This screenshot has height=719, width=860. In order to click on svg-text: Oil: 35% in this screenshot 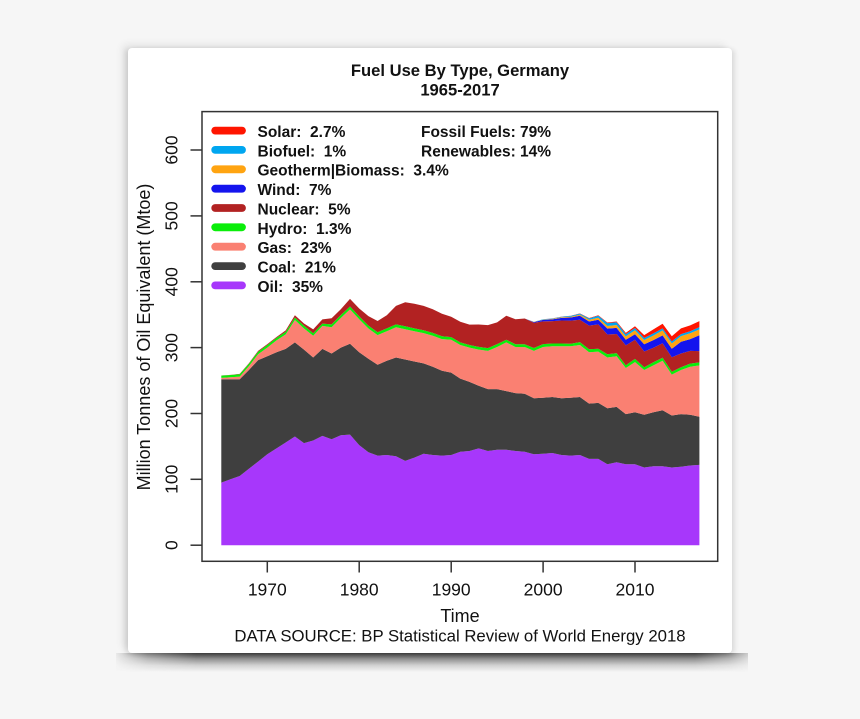, I will do `click(291, 287)`.